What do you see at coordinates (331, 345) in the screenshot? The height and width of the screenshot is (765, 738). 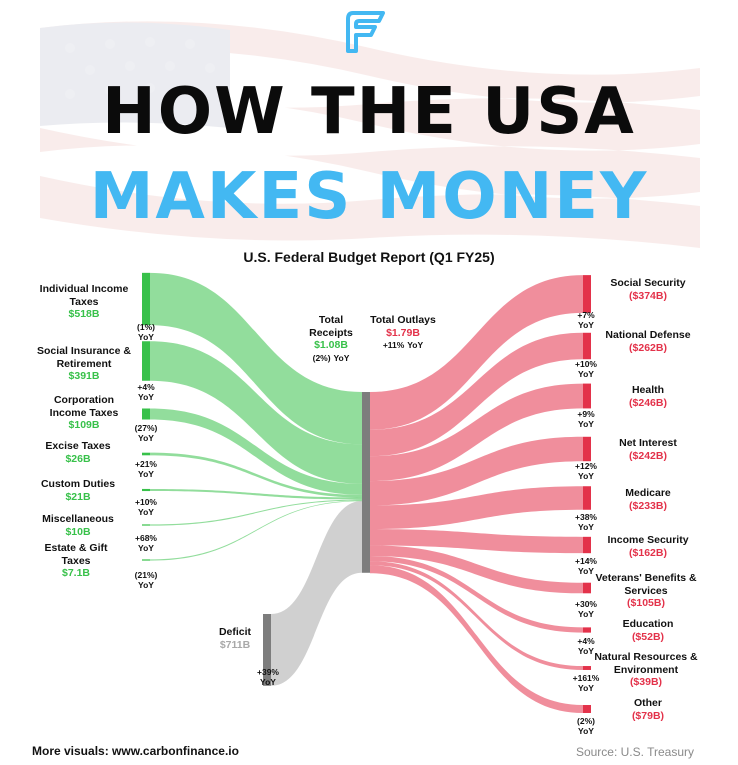 I see `total-receipts-value: $1.08B` at bounding box center [331, 345].